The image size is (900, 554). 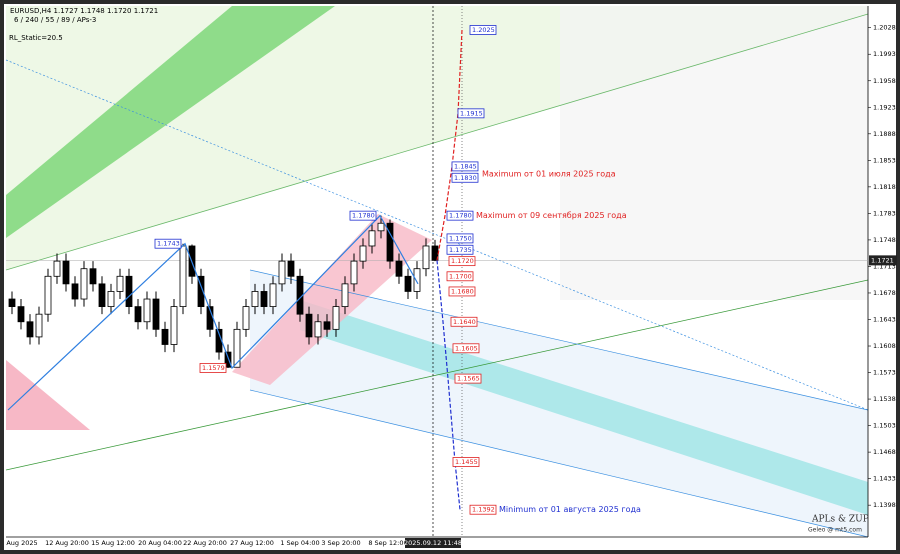 I want to click on y-tick-label: 1.1818, so click(x=884, y=187).